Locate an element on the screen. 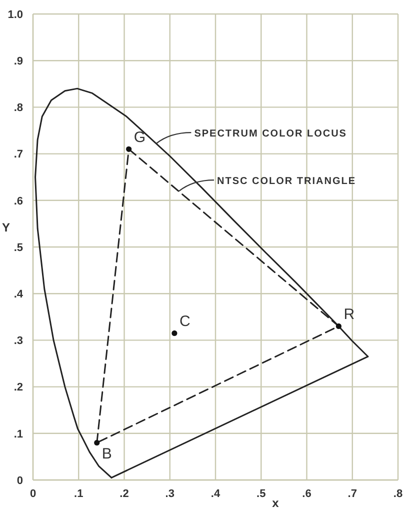 The height and width of the screenshot is (511, 412). x-tick-label: .3 is located at coordinates (169, 494).